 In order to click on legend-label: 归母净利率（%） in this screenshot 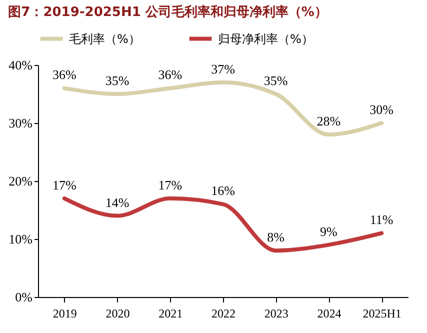, I will do `click(266, 39)`.